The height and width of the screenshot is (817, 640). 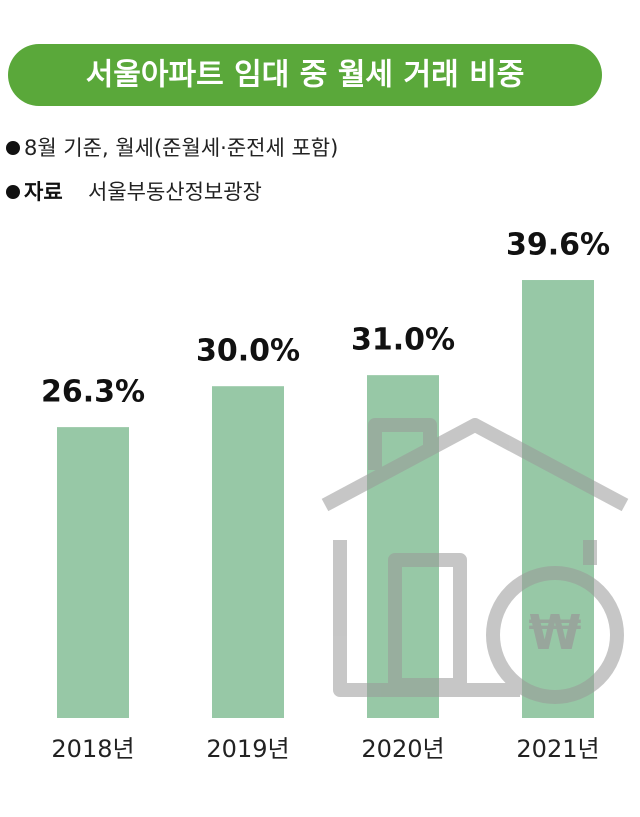 I want to click on chart-title: 서울아파트 임대 중 월세 거래 비중, so click(x=305, y=75).